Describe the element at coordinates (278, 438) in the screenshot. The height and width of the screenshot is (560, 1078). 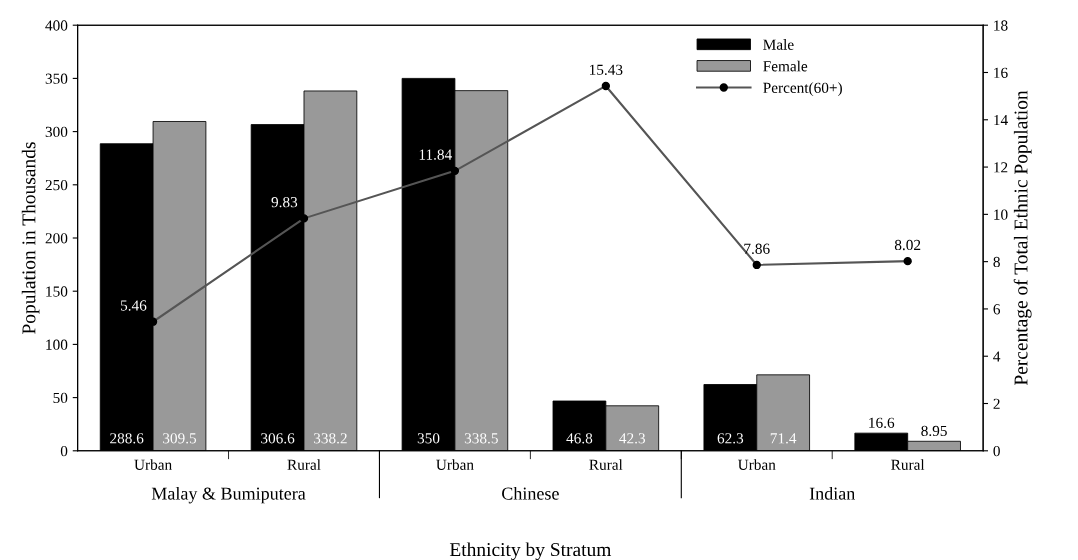
I see `data-label: 306.6` at that location.